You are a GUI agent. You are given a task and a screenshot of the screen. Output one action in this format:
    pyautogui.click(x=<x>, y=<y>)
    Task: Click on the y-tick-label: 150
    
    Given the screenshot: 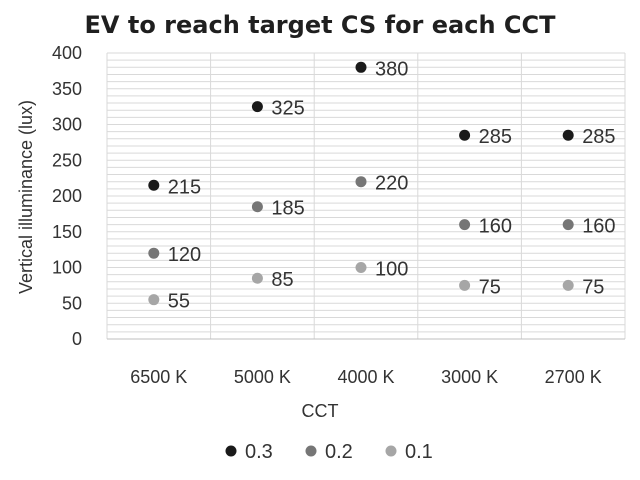 What is the action you would take?
    pyautogui.click(x=67, y=232)
    